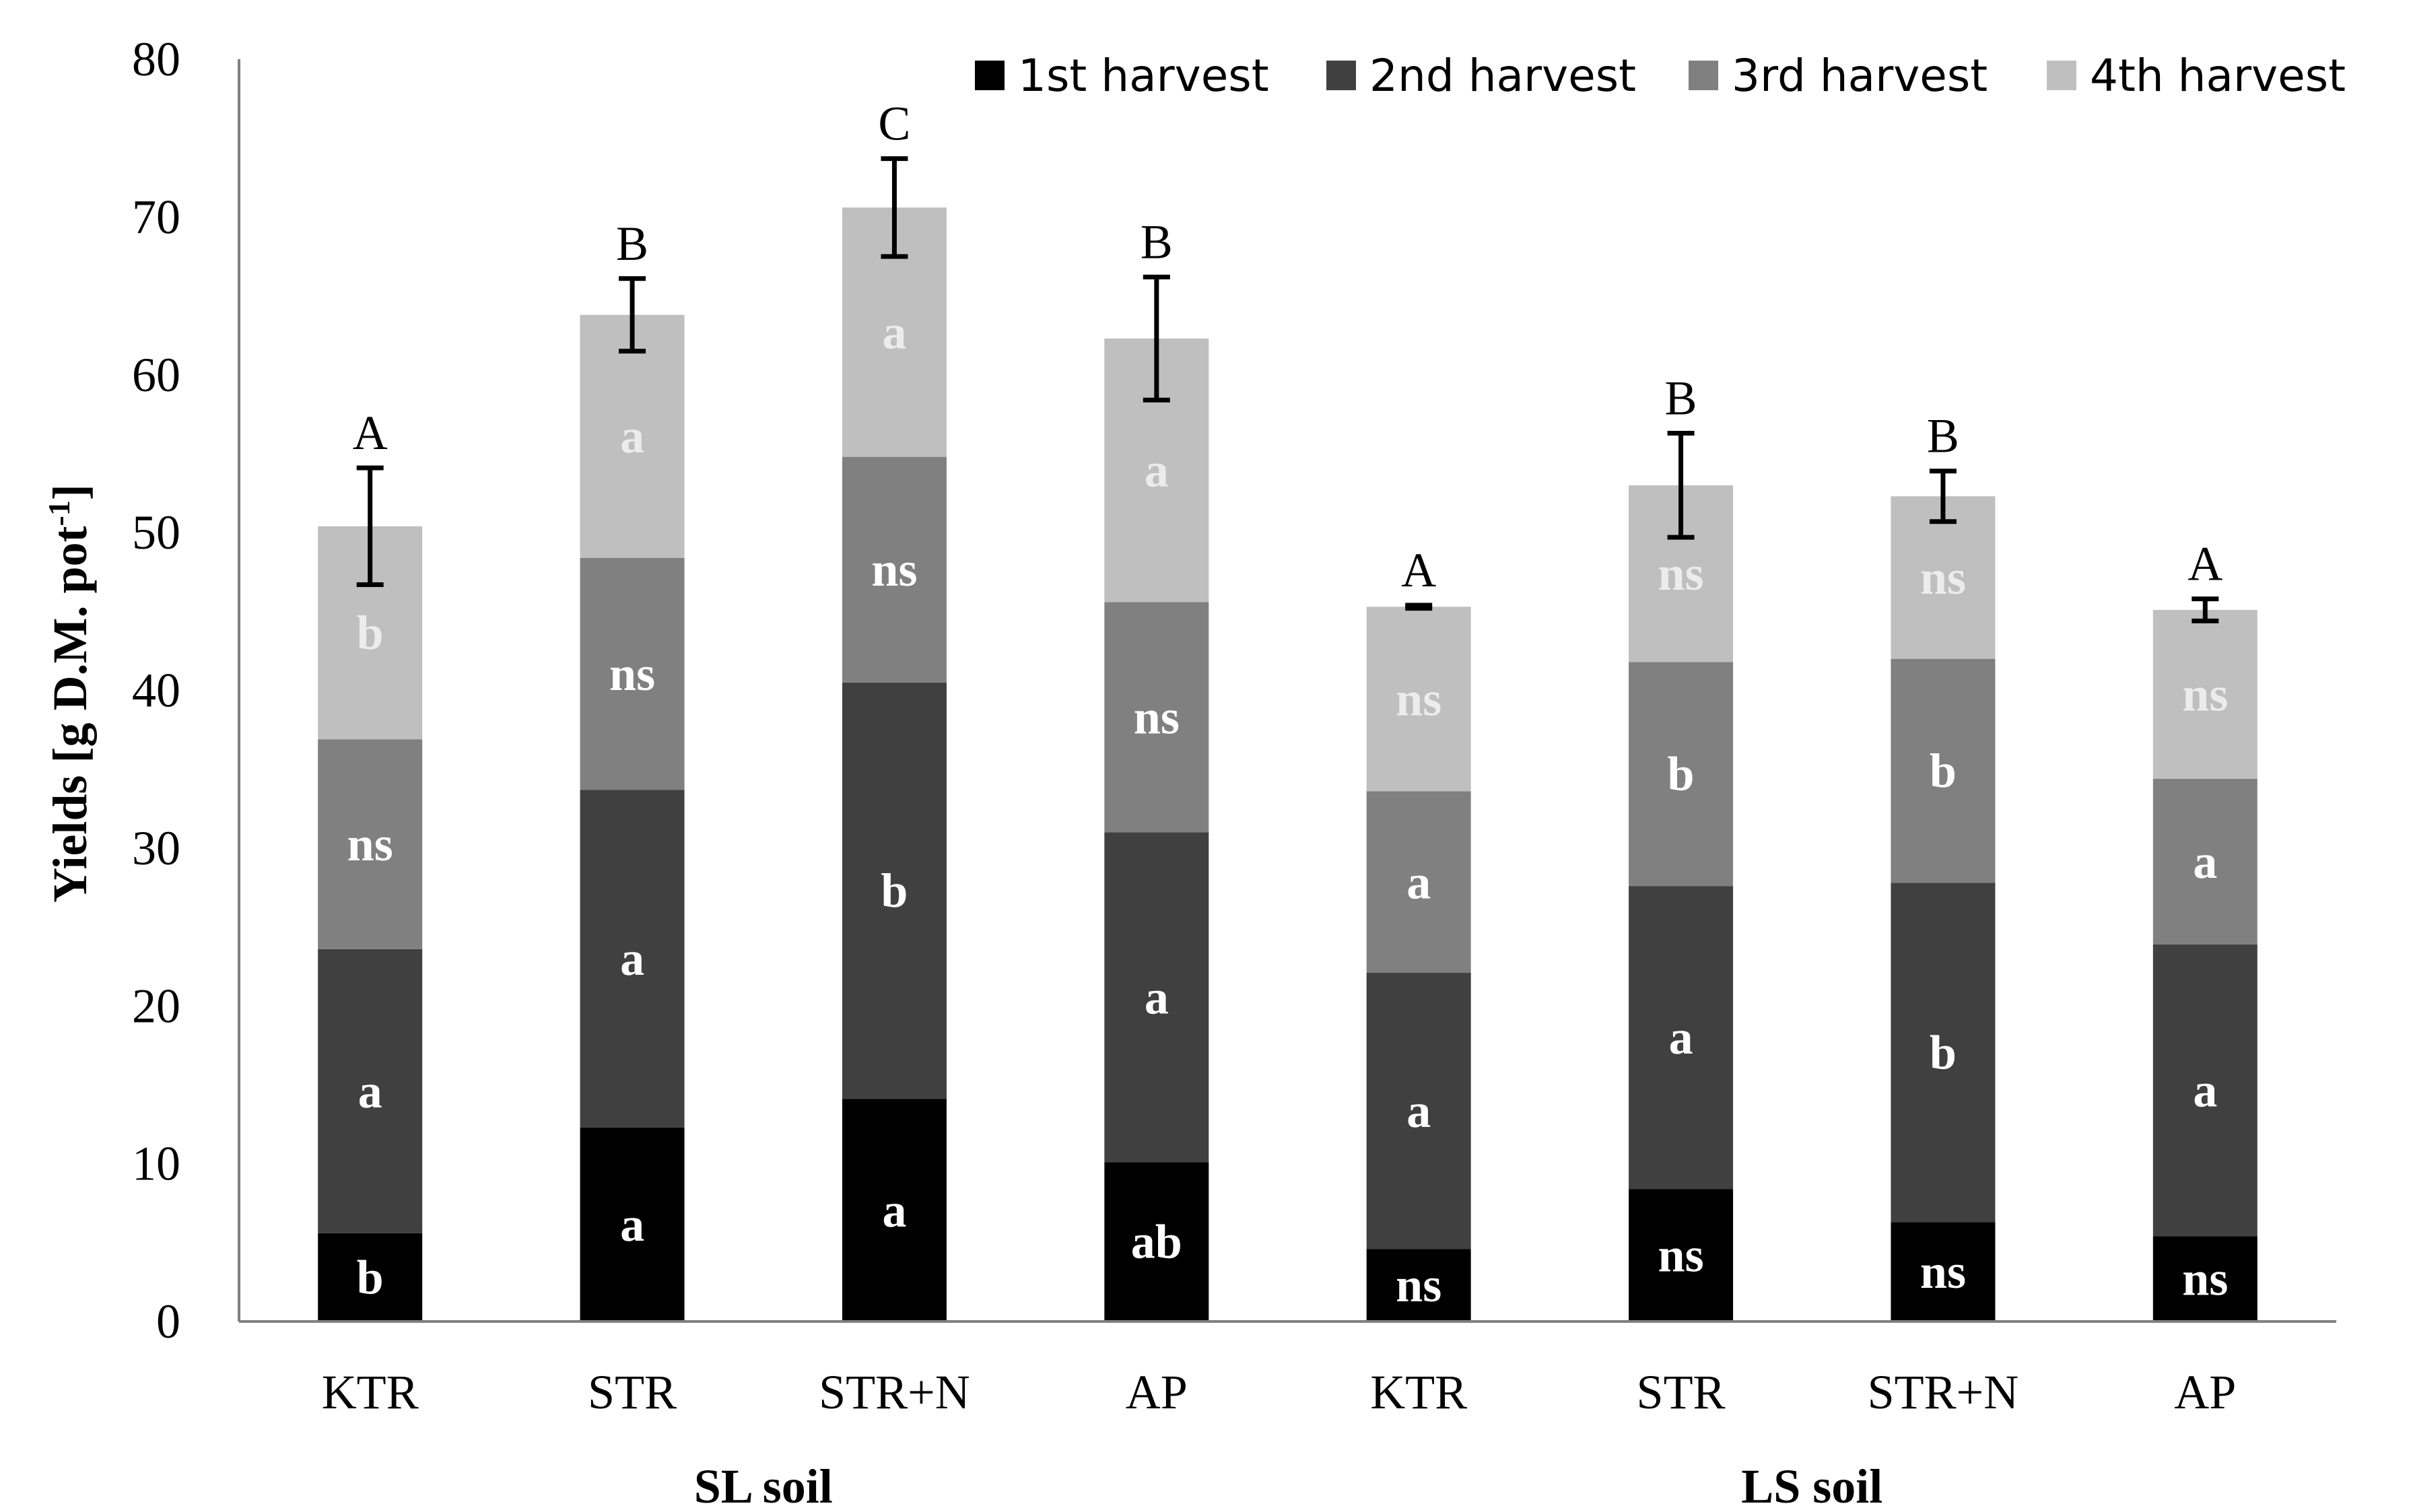 The height and width of the screenshot is (1512, 2411). What do you see at coordinates (2218, 76) in the screenshot?
I see `legend-label: 4th harvest` at bounding box center [2218, 76].